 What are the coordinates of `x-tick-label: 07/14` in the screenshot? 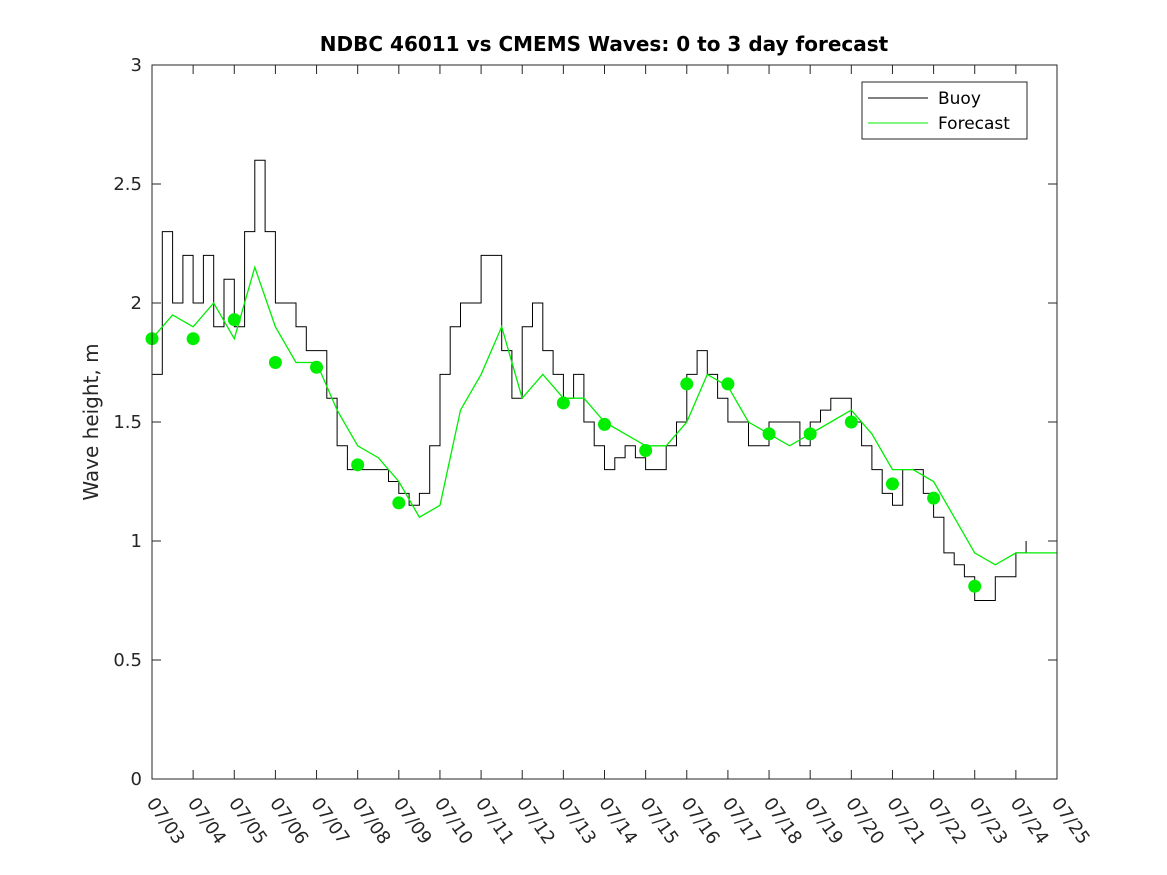 It's located at (617, 821).